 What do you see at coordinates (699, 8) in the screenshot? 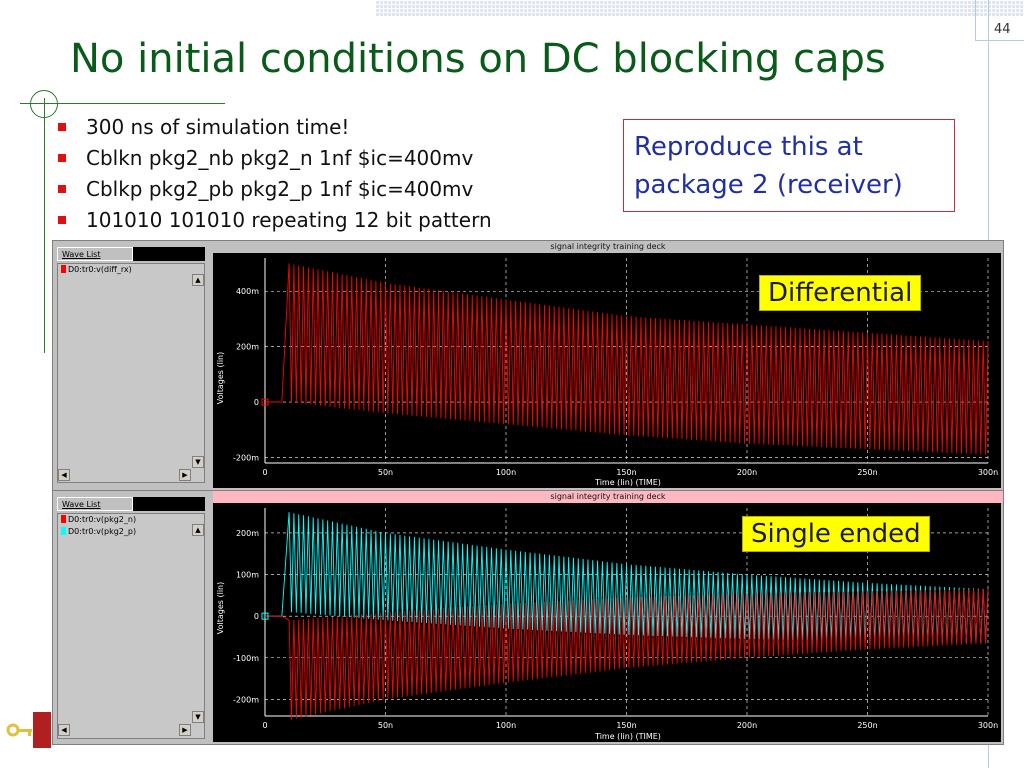
I see `header-grid-decoration` at bounding box center [699, 8].